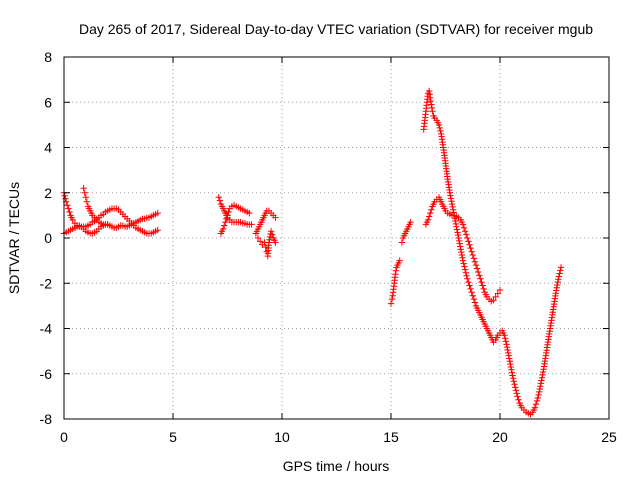 This screenshot has width=640, height=480. What do you see at coordinates (46, 283) in the screenshot?
I see `y-tick-label: -2` at bounding box center [46, 283].